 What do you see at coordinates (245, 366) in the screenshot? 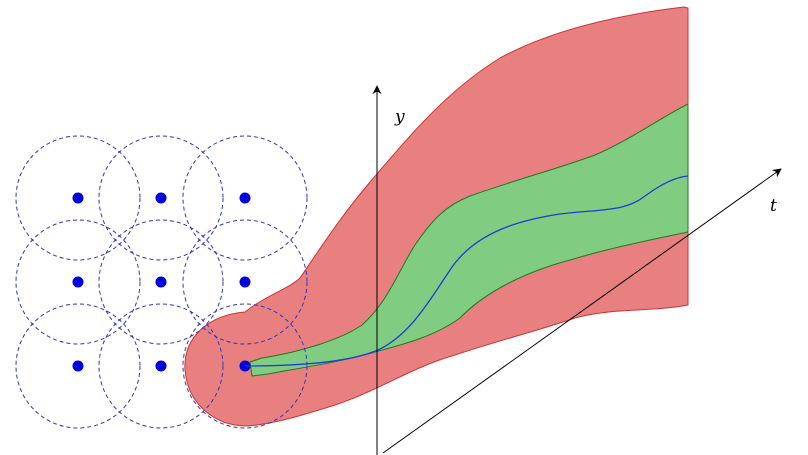
I see `neighborhood-circle-r3c3` at bounding box center [245, 366].